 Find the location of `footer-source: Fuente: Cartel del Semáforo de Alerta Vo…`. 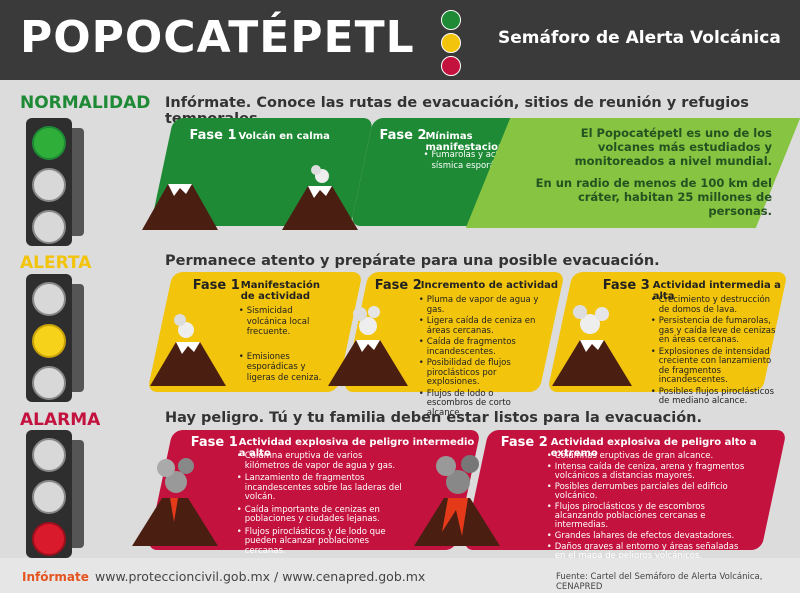

footer-source: Fuente: Cartel del Semáforo de Alerta Vo… is located at coordinates (659, 582).